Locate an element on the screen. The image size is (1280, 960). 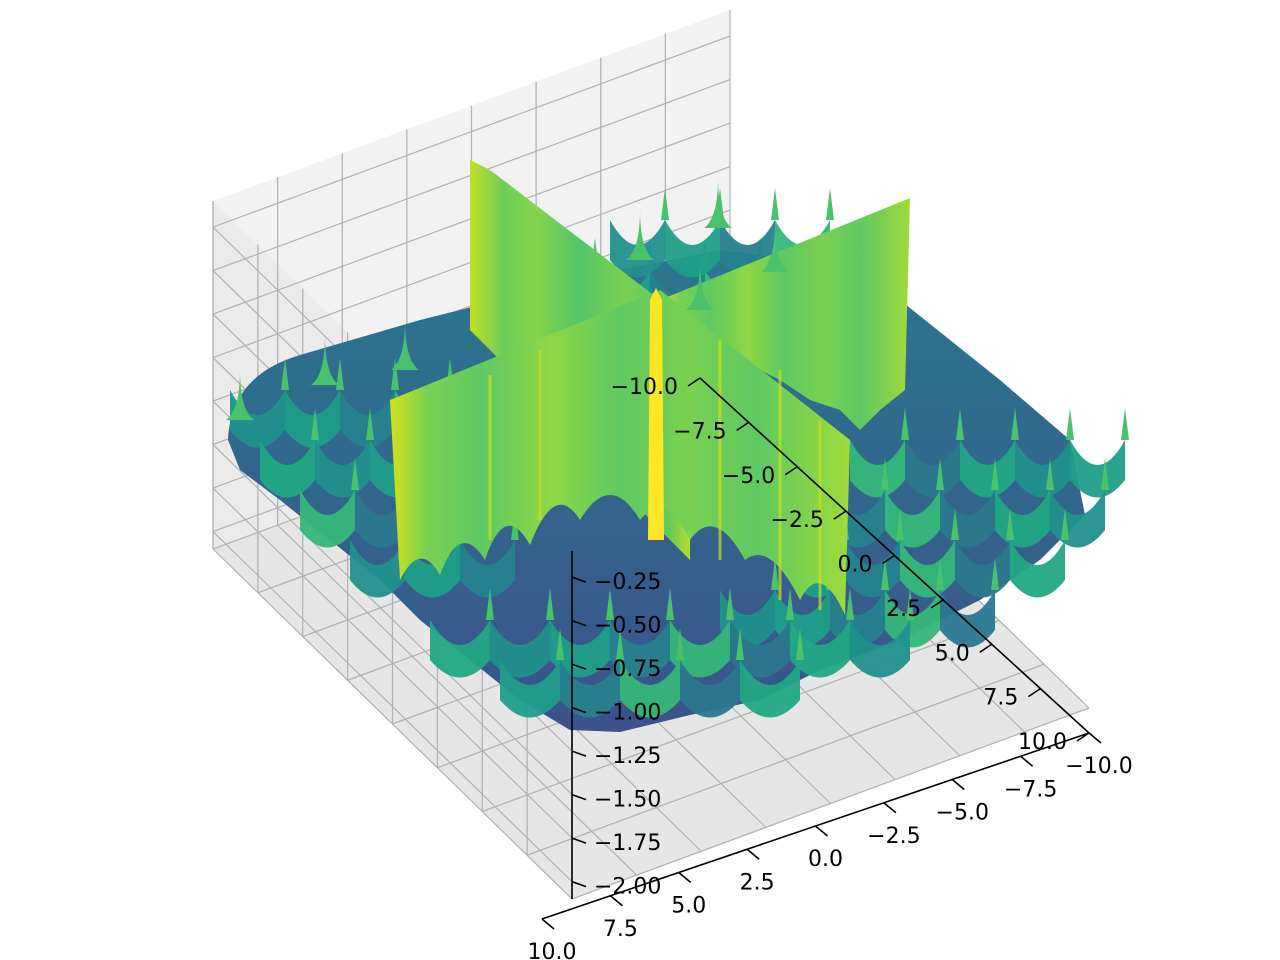
z-tick-label: −1.50 is located at coordinates (627, 800).